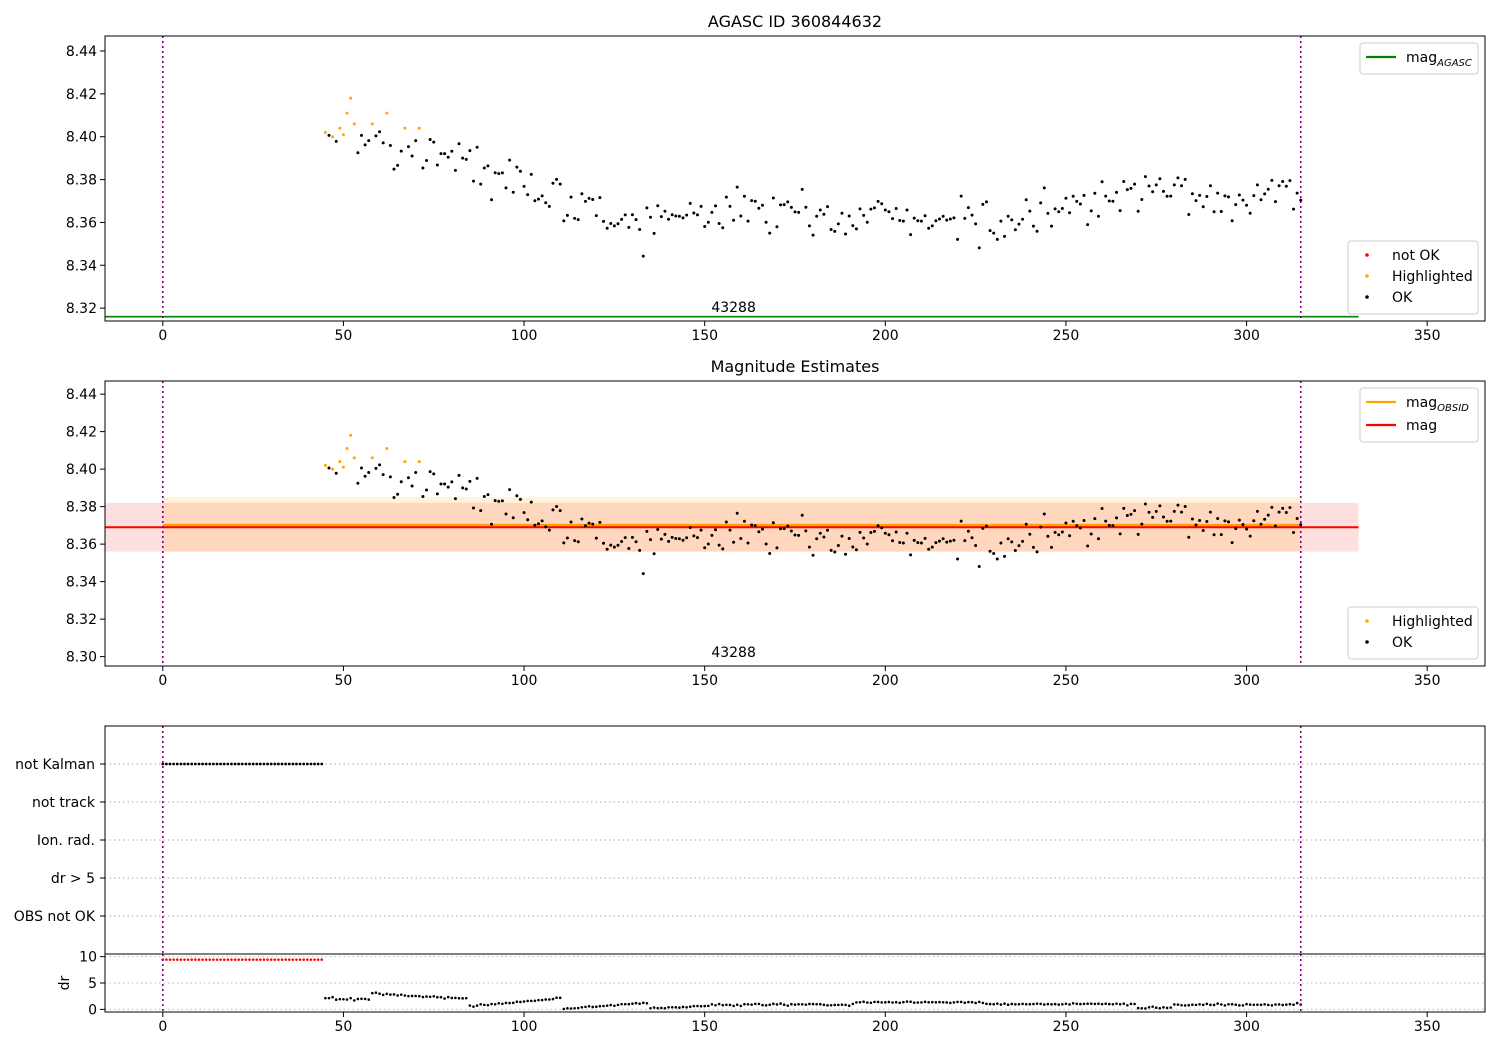  What do you see at coordinates (81, 395) in the screenshot?
I see `y-tick-label: 8.44` at bounding box center [81, 395].